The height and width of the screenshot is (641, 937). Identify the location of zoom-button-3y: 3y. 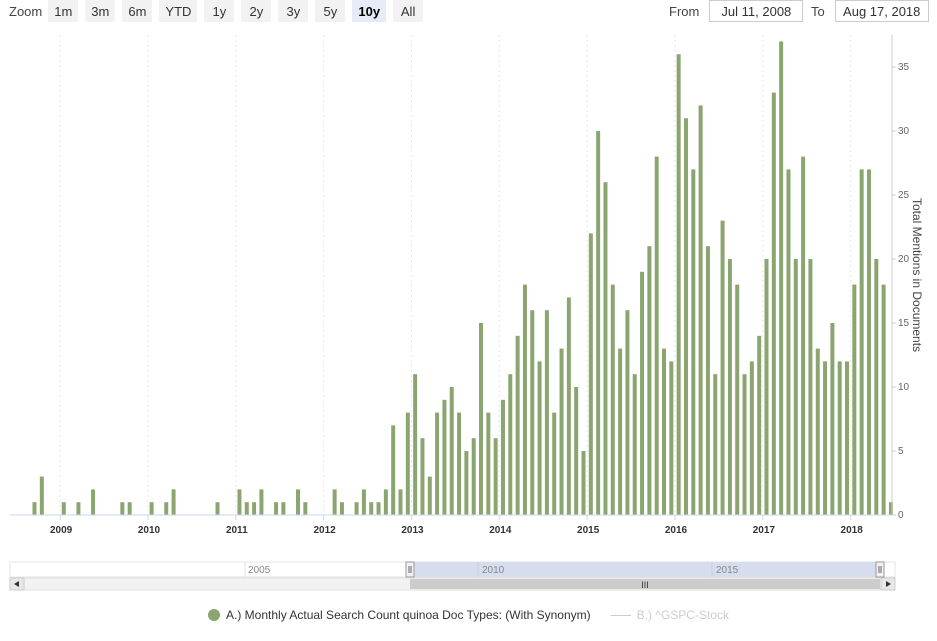
(293, 11).